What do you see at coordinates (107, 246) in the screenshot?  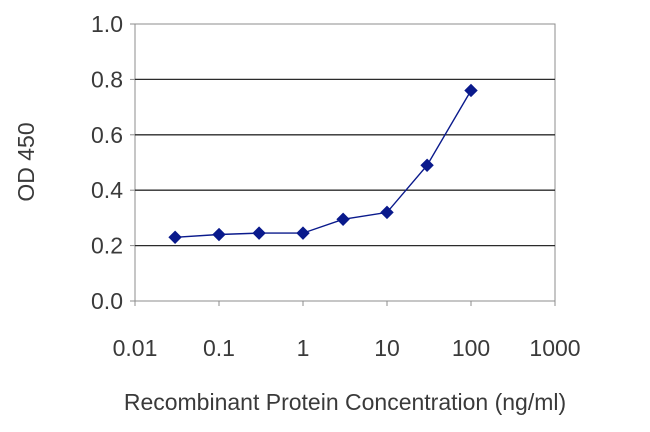 I see `y-tick-label: 0.2` at bounding box center [107, 246].